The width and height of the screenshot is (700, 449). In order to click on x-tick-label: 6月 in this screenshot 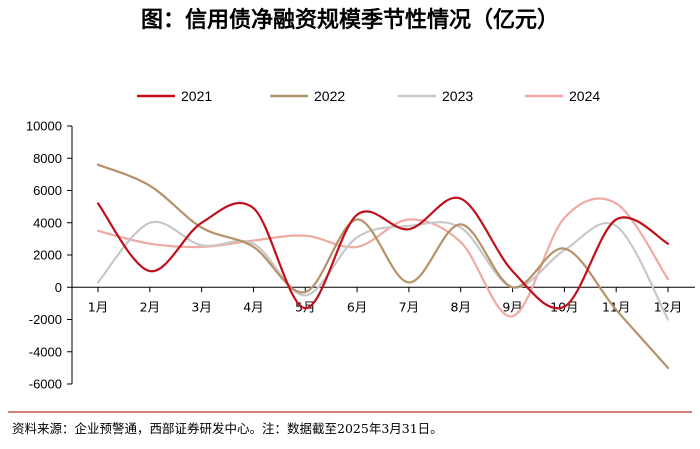, I will do `click(357, 306)`.